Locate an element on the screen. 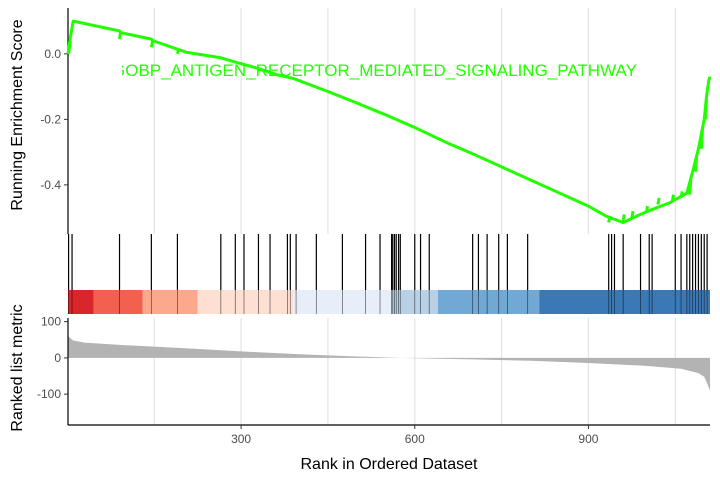 This screenshot has height=480, width=720. ranked-metric-y-axis-title: Ranked list metric is located at coordinates (17, 367).